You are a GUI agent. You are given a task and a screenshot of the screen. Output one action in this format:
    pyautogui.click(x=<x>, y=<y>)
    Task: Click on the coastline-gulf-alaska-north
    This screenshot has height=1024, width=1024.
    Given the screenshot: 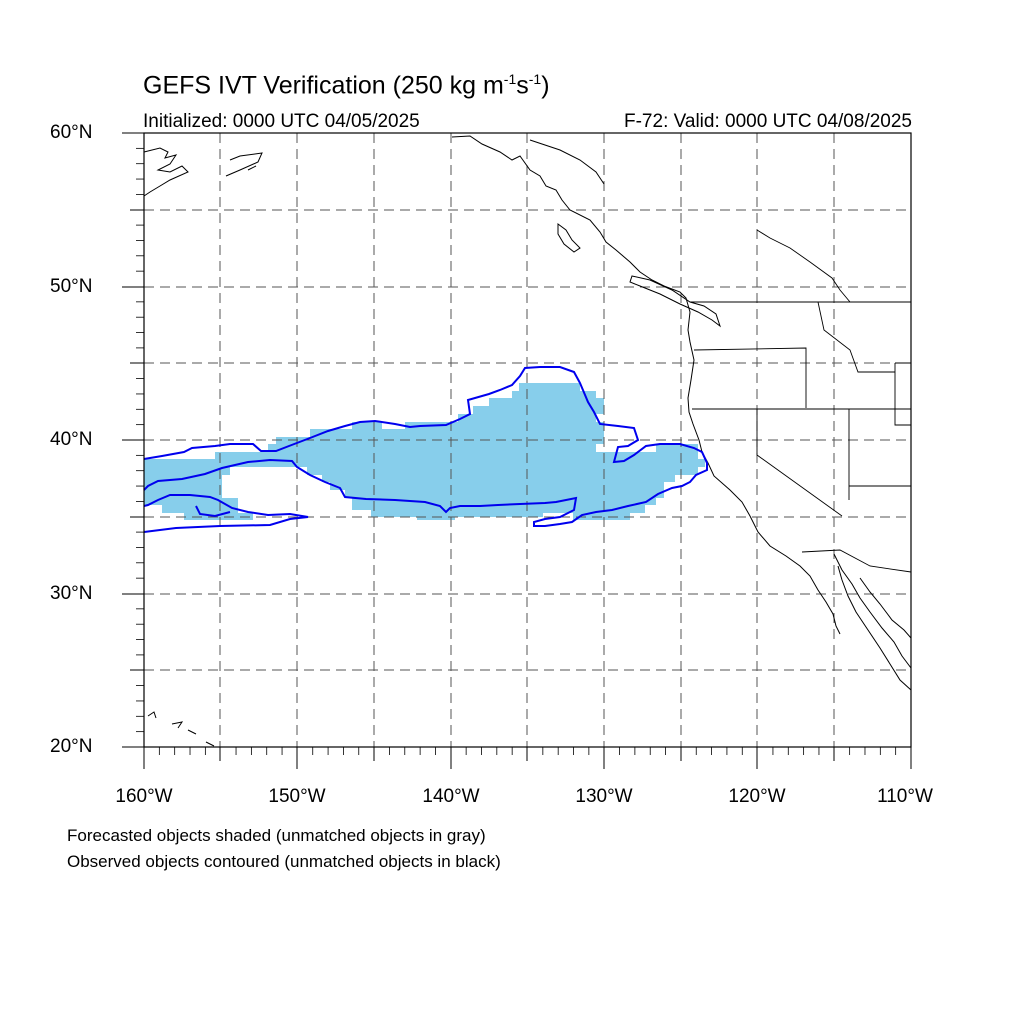 What is the action you would take?
    pyautogui.click(x=567, y=162)
    